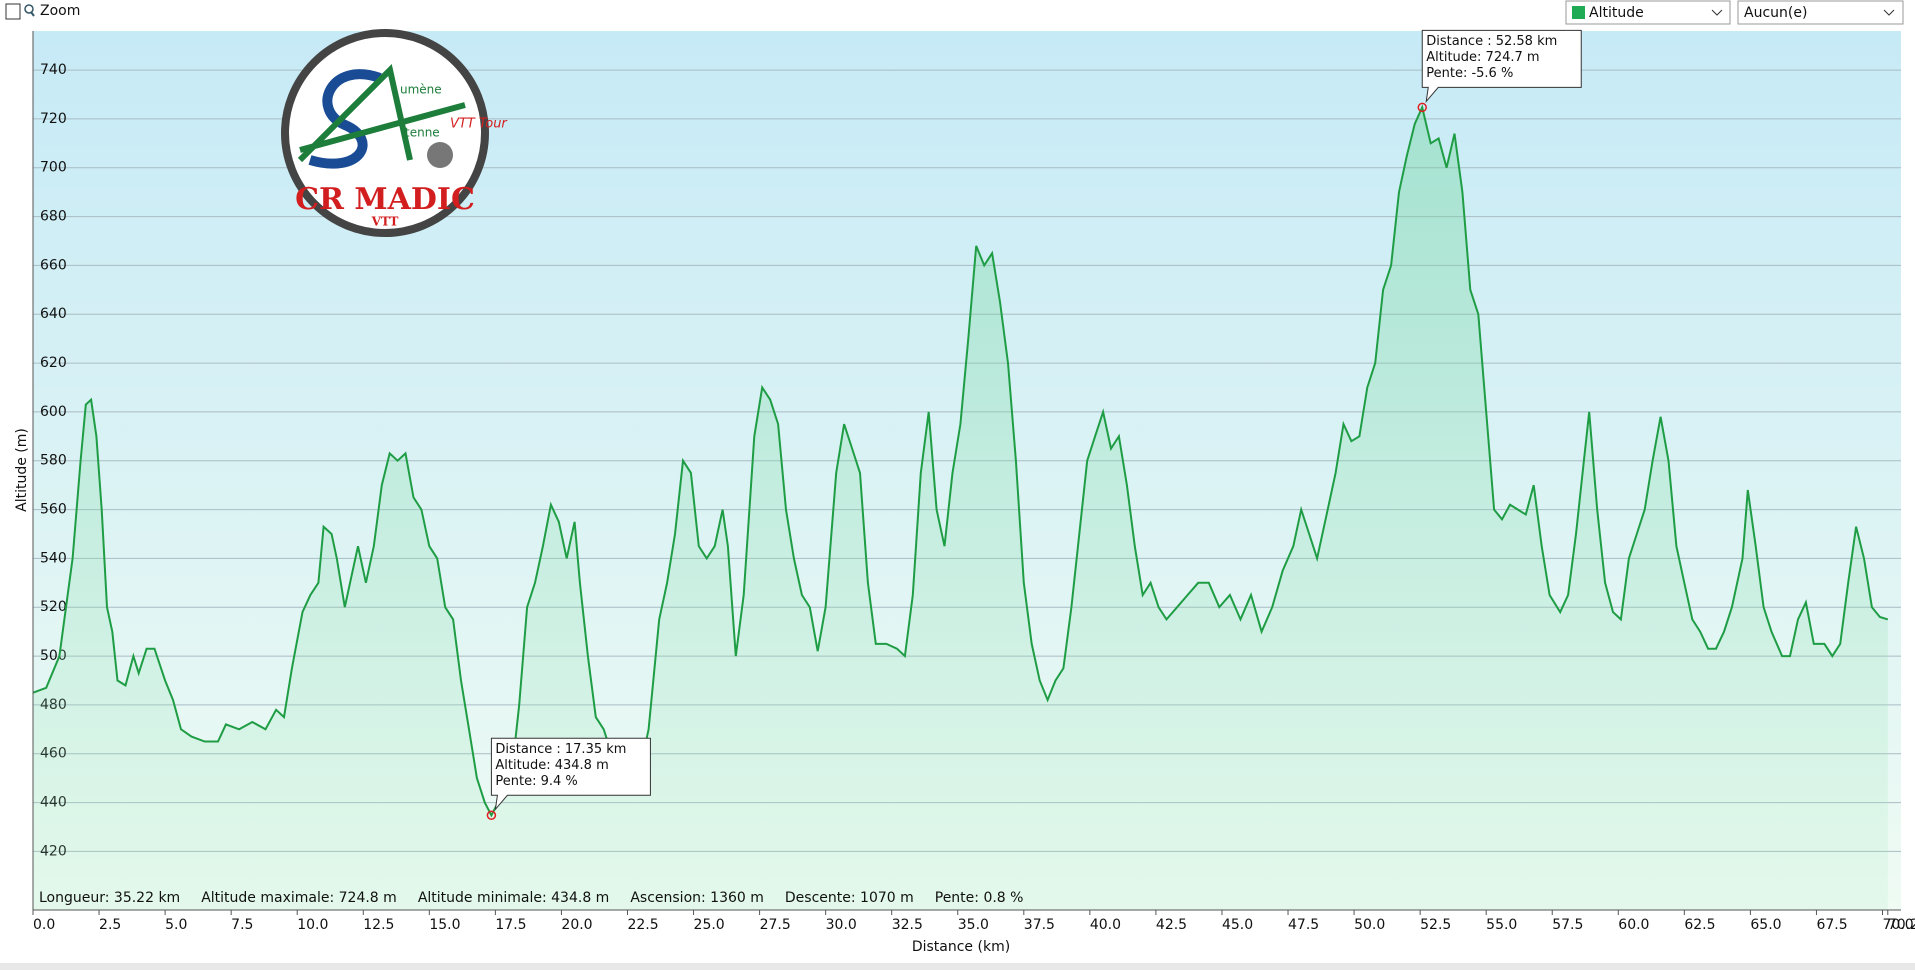  What do you see at coordinates (1491, 41) in the screenshot?
I see `tooltip-text: Distance : 52.58 km` at bounding box center [1491, 41].